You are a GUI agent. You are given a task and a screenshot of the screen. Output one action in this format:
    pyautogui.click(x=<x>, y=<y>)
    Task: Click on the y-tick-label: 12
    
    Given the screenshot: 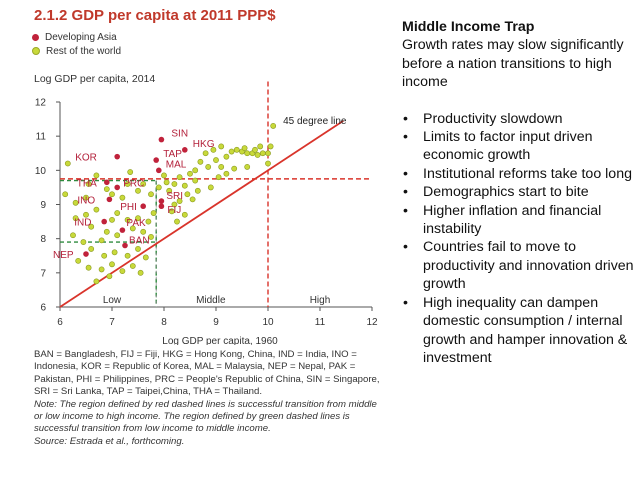 What is the action you would take?
    pyautogui.click(x=41, y=103)
    